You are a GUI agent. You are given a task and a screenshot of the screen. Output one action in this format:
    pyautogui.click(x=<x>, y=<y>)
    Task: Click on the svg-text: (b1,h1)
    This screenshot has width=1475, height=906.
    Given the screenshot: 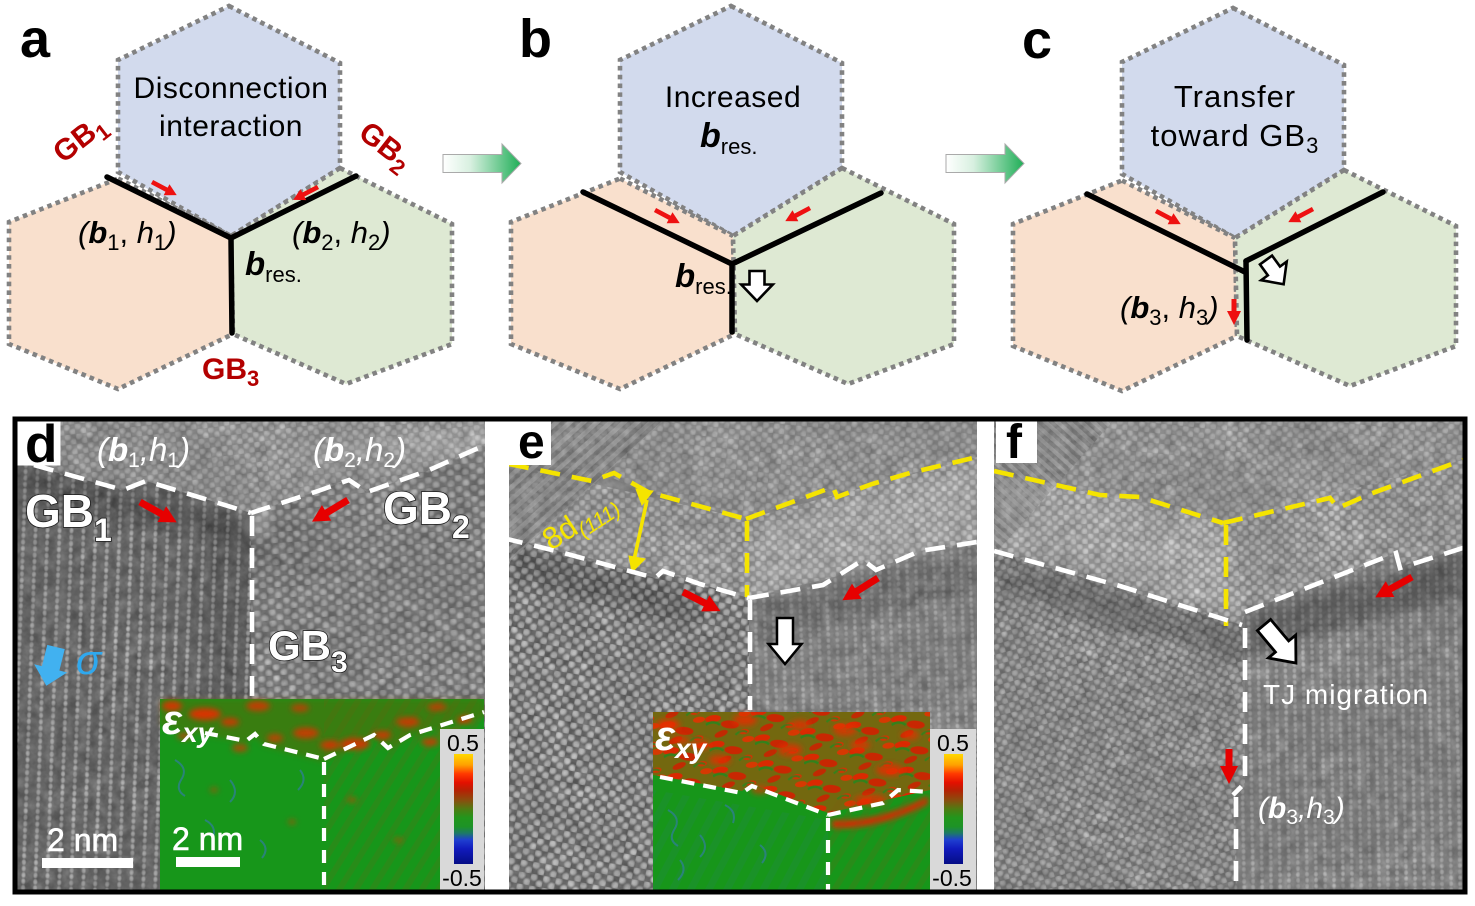 What is the action you would take?
    pyautogui.click(x=143, y=451)
    